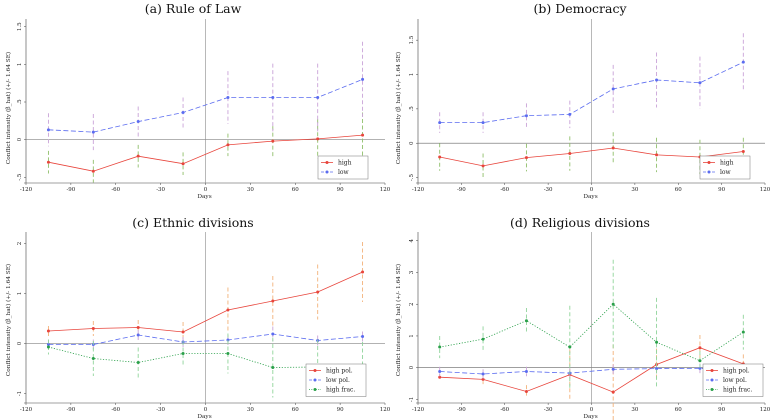 This screenshot has width=771, height=420. What do you see at coordinates (725, 167) in the screenshot?
I see `legend-box` at bounding box center [725, 167].